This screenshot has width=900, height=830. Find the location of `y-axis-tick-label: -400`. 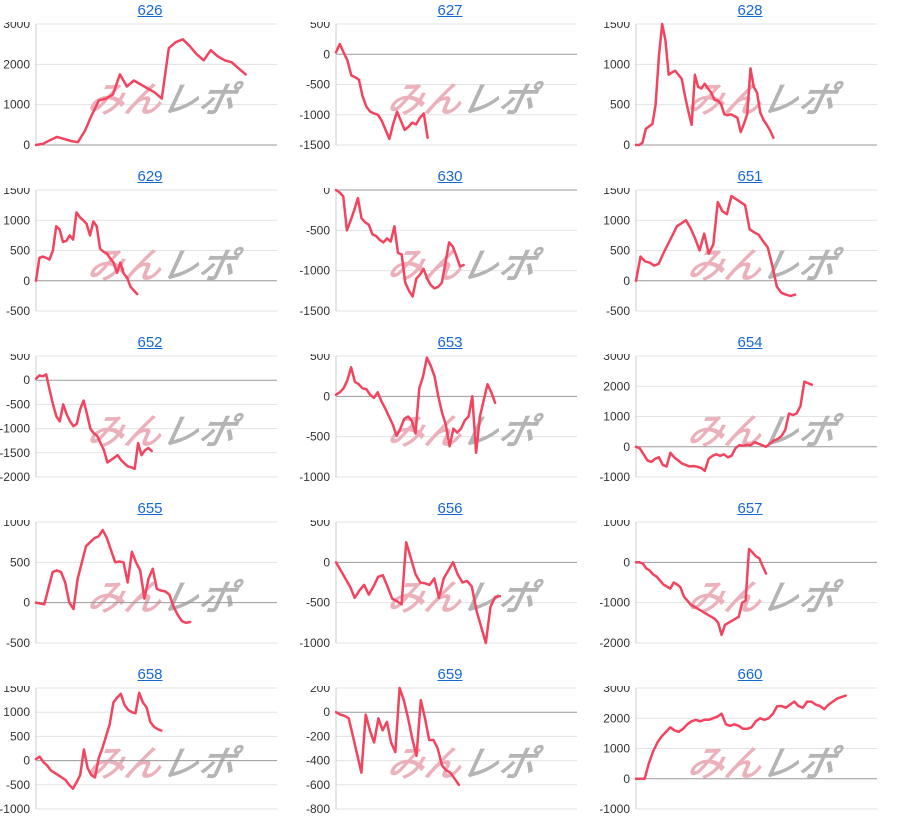

y-axis-tick-label: -400 is located at coordinates (318, 761).